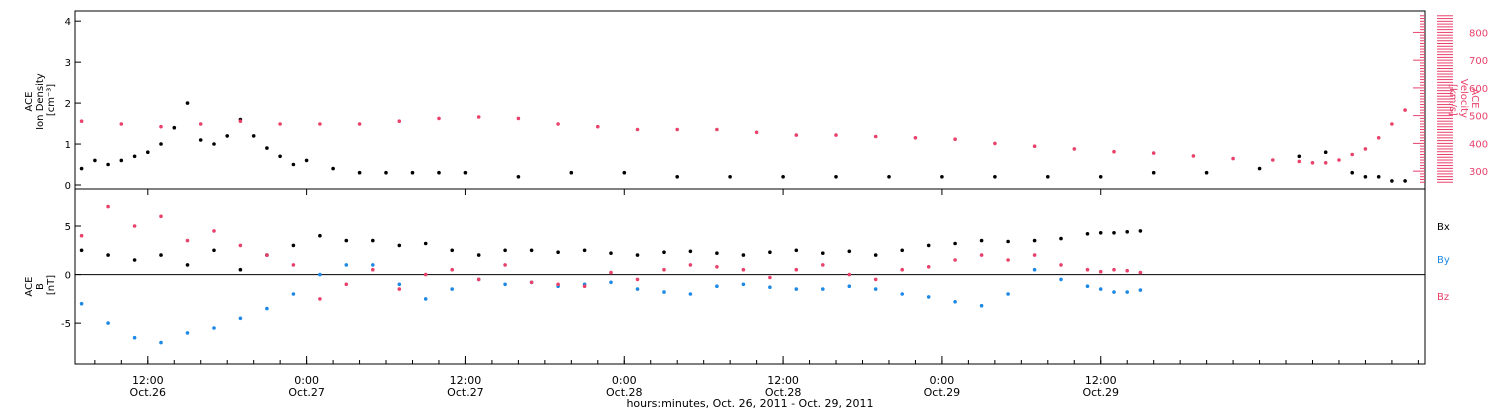 This screenshot has height=410, width=1500. I want to click on density-tick-label: 2, so click(68, 104).